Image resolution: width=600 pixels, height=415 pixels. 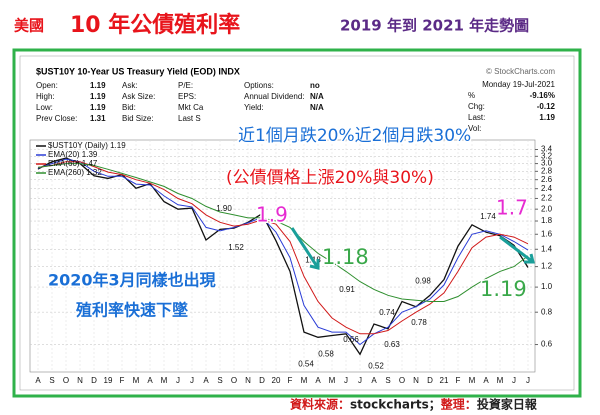 What do you see at coordinates (132, 310) in the screenshot?
I see `annotation: 殖利率快速下墜` at bounding box center [132, 310].